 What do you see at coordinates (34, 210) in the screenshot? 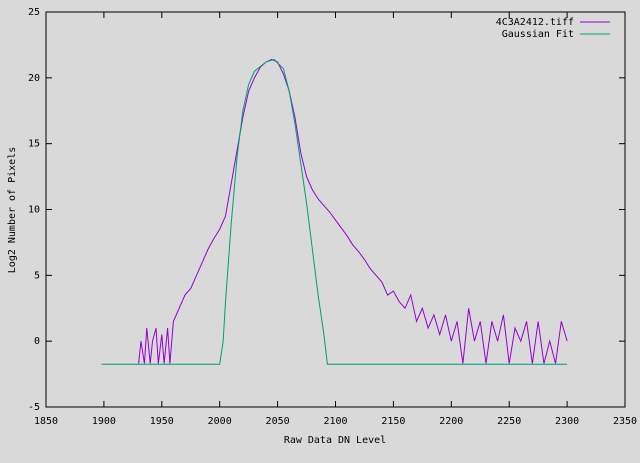
I see `y-tick-label: 10` at bounding box center [34, 210].